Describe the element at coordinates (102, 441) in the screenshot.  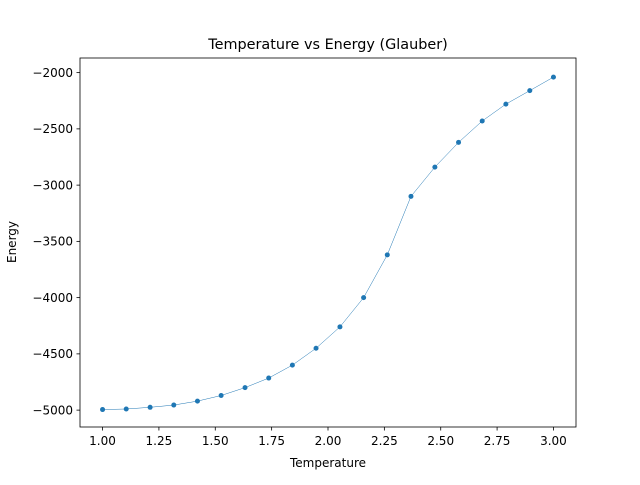
I see `x-tick-label: 1.00` at that location.